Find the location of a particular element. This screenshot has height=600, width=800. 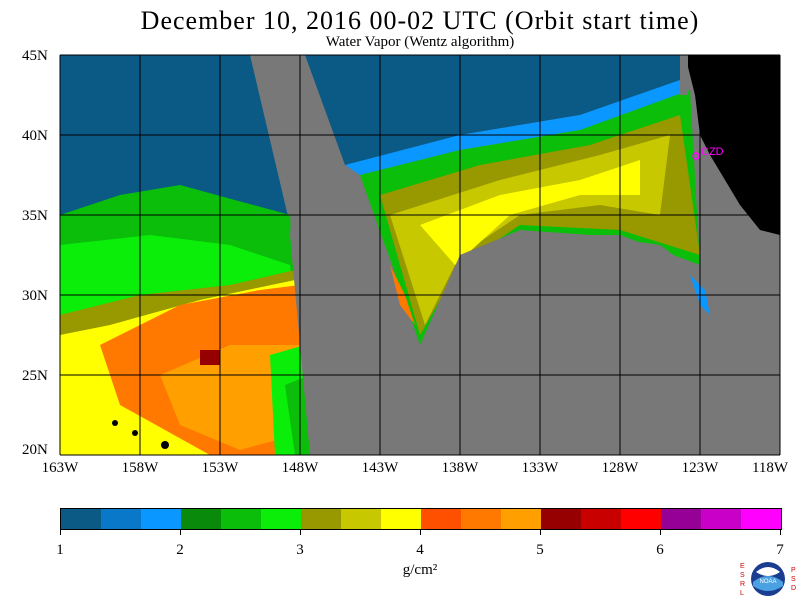

swath-left-orange-light is located at coordinates (230, 397).